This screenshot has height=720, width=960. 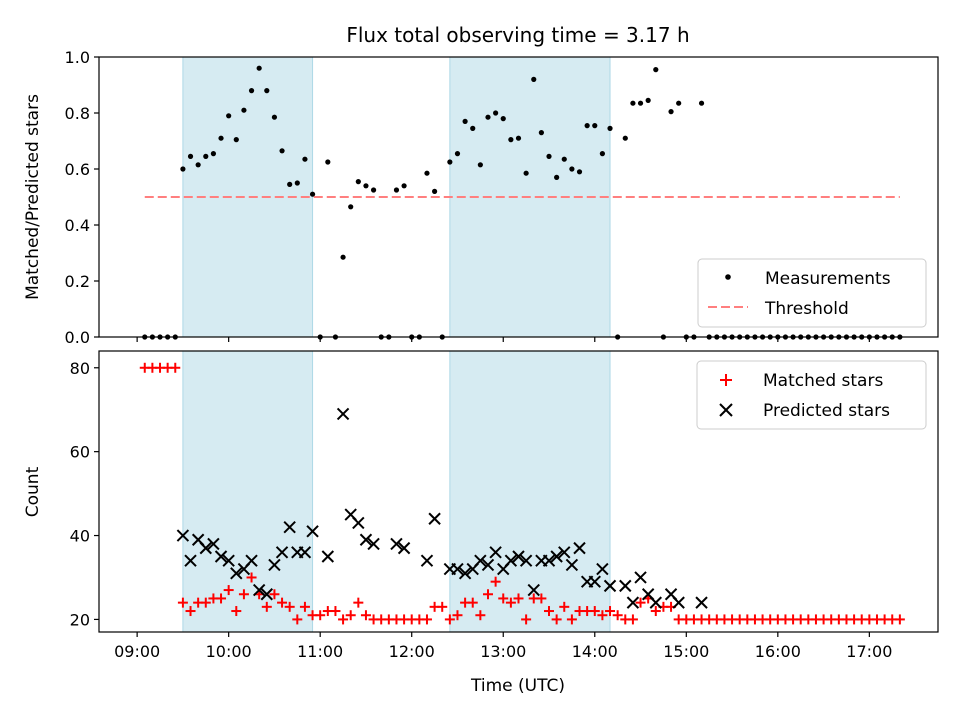 I want to click on x-tick-label: 12:00, so click(x=412, y=651).